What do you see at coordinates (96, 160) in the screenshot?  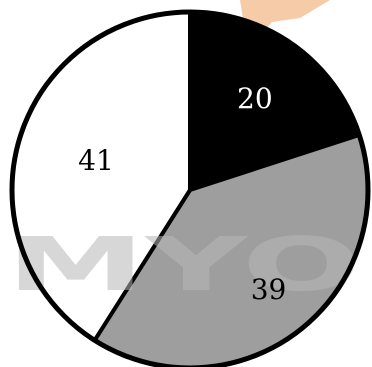 I see `data-label-41: 41` at bounding box center [96, 160].